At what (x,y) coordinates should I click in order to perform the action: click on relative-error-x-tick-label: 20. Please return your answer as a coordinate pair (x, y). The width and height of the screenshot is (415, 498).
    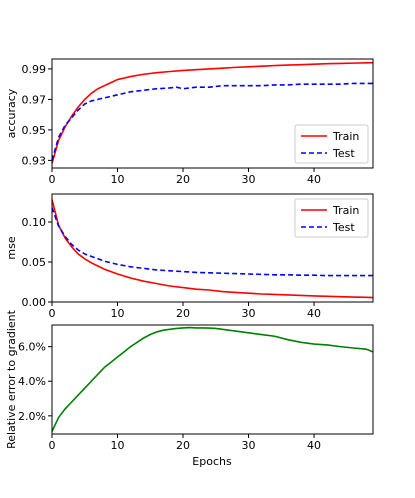
    Looking at the image, I should click on (183, 445).